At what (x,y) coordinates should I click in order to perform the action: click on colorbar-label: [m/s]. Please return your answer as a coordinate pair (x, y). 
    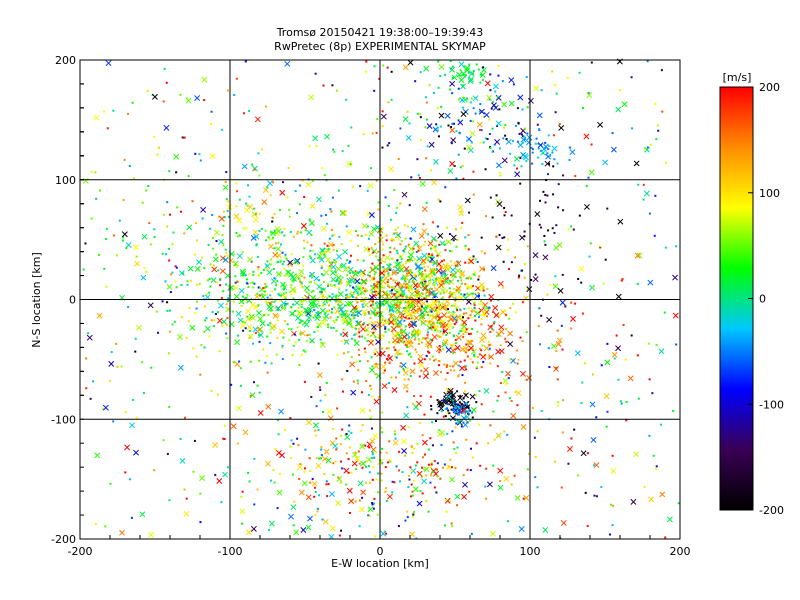
    Looking at the image, I should click on (737, 77).